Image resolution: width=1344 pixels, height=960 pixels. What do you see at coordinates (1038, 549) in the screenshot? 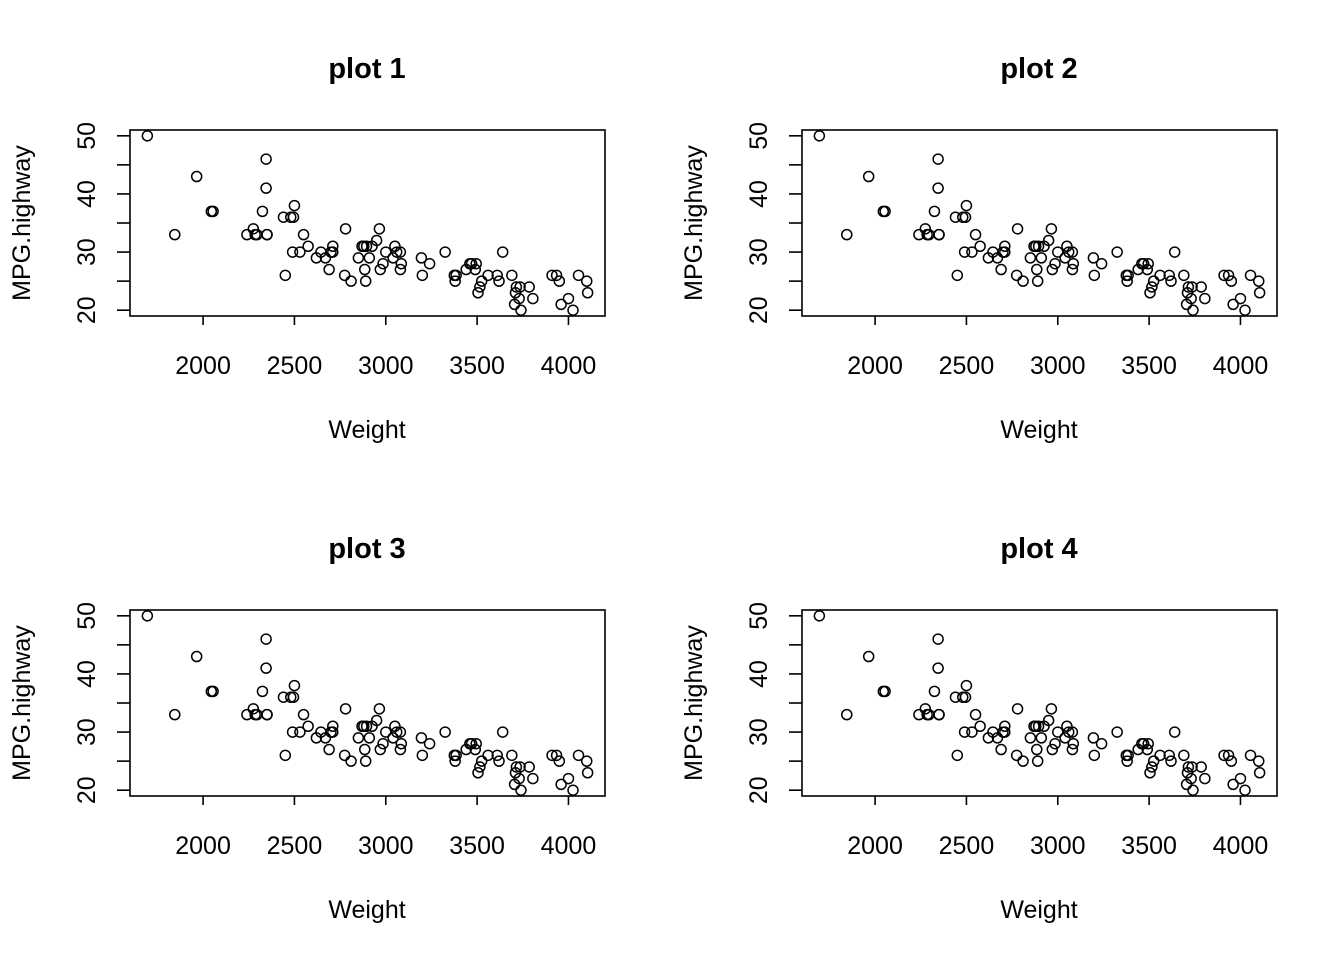
I see `plot-title: plot 4` at bounding box center [1038, 549].